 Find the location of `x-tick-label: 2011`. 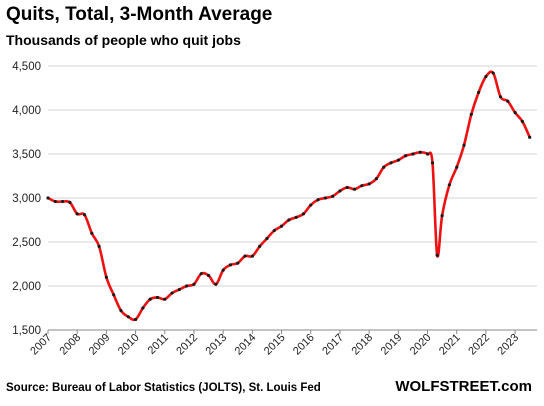

x-tick-label: 2011 is located at coordinates (158, 344).